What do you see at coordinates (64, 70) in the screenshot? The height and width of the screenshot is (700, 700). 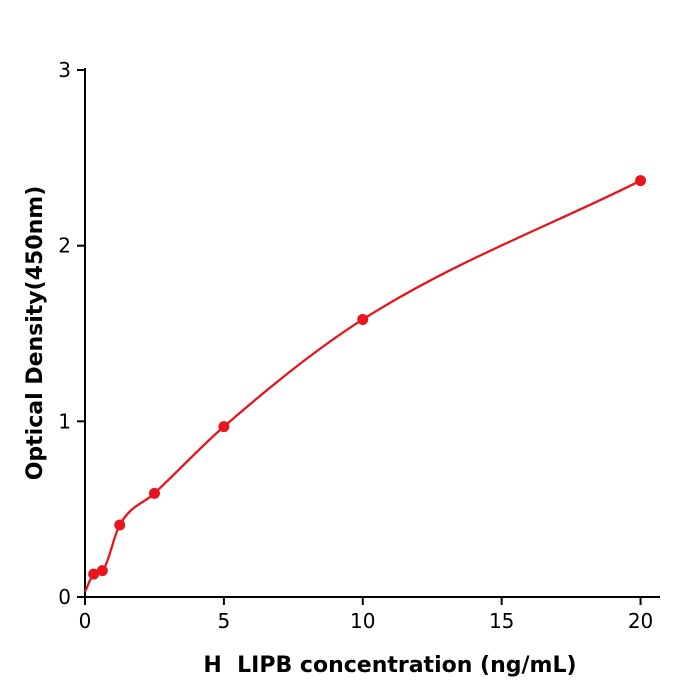 I see `y-tick-label: 3` at bounding box center [64, 70].